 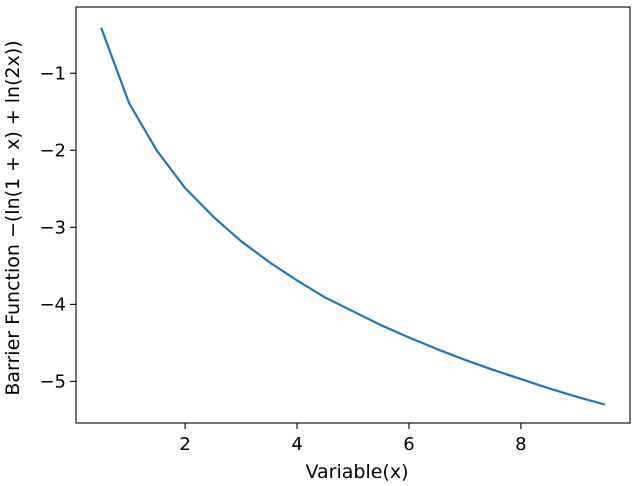 I want to click on x-tick-label: 6, so click(x=408, y=444).